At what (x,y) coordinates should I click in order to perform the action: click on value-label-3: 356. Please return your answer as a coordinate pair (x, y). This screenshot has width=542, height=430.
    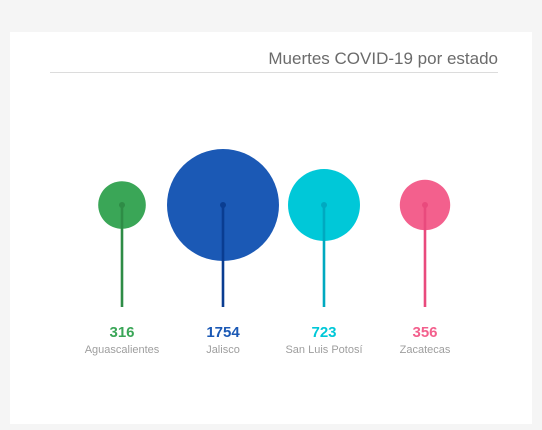
    Looking at the image, I should click on (424, 332).